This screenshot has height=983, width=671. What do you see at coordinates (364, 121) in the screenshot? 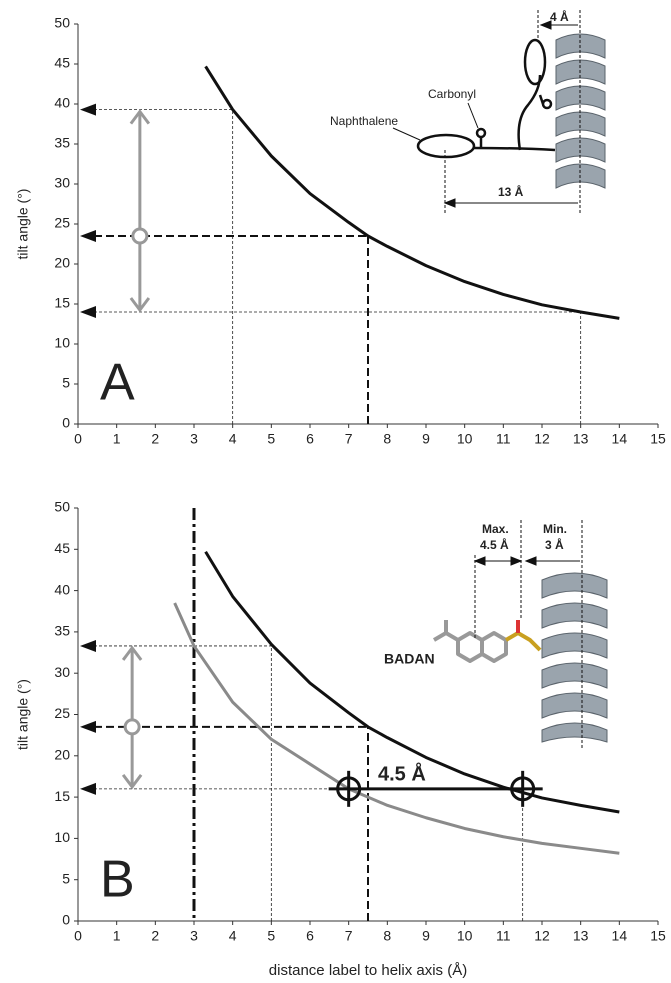
I see `annotation: Naphthalene` at bounding box center [364, 121].